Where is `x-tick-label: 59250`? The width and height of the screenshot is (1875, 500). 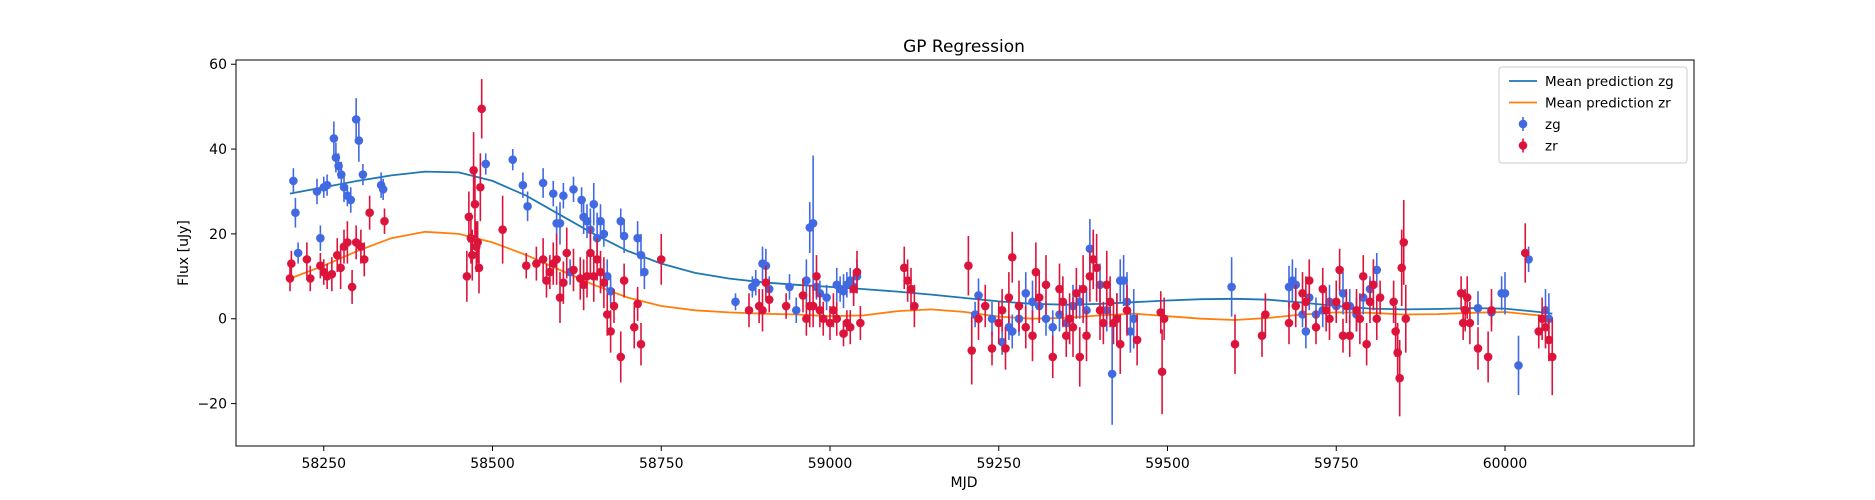 x-tick-label: 59250 is located at coordinates (998, 464).